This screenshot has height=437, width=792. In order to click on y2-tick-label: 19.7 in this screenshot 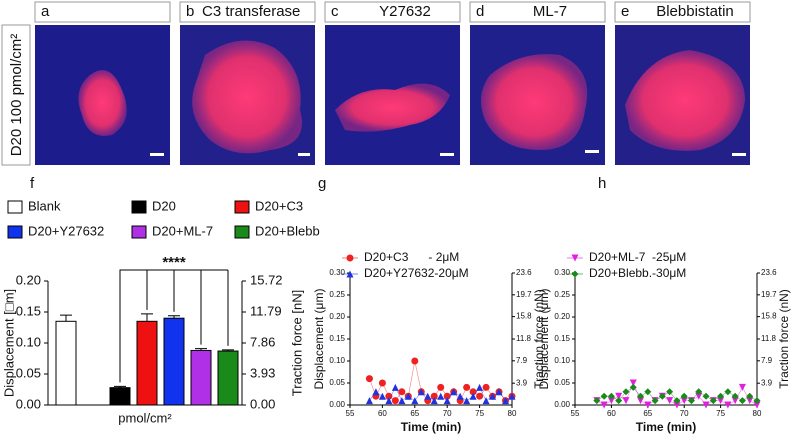, I will do `click(769, 294)`.